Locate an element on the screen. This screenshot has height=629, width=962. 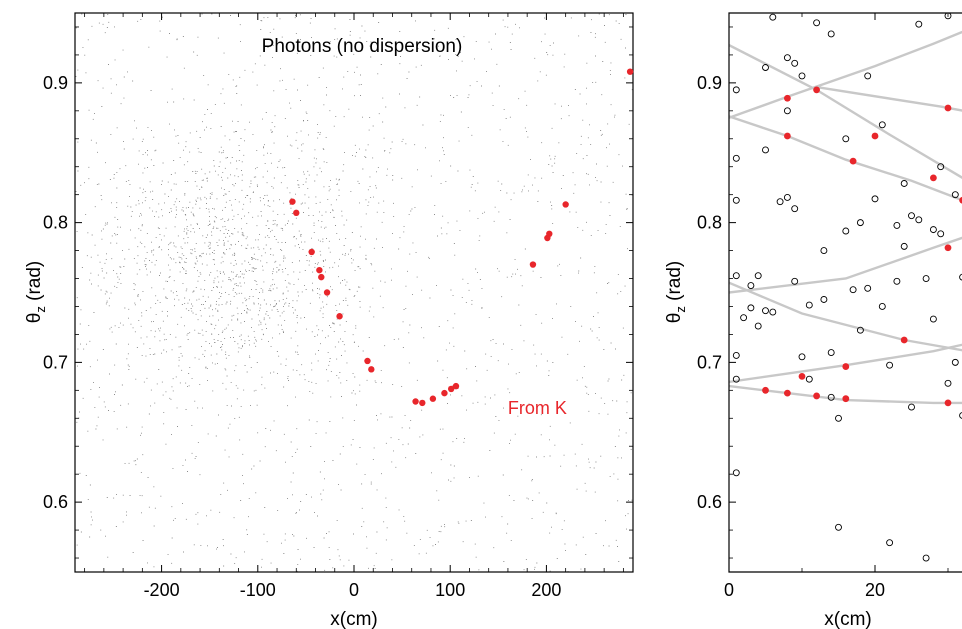
left-y-tick-label: 0.9 is located at coordinates (55, 83).